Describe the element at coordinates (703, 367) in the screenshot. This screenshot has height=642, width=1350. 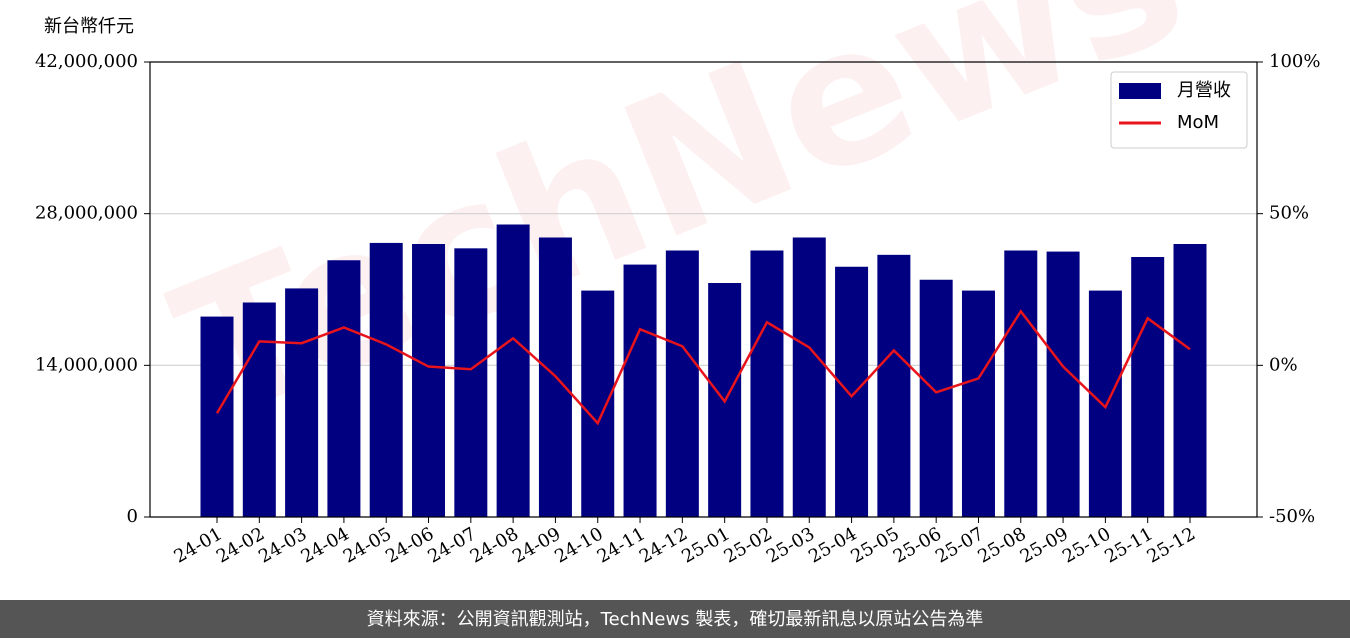
I see `line` at that location.